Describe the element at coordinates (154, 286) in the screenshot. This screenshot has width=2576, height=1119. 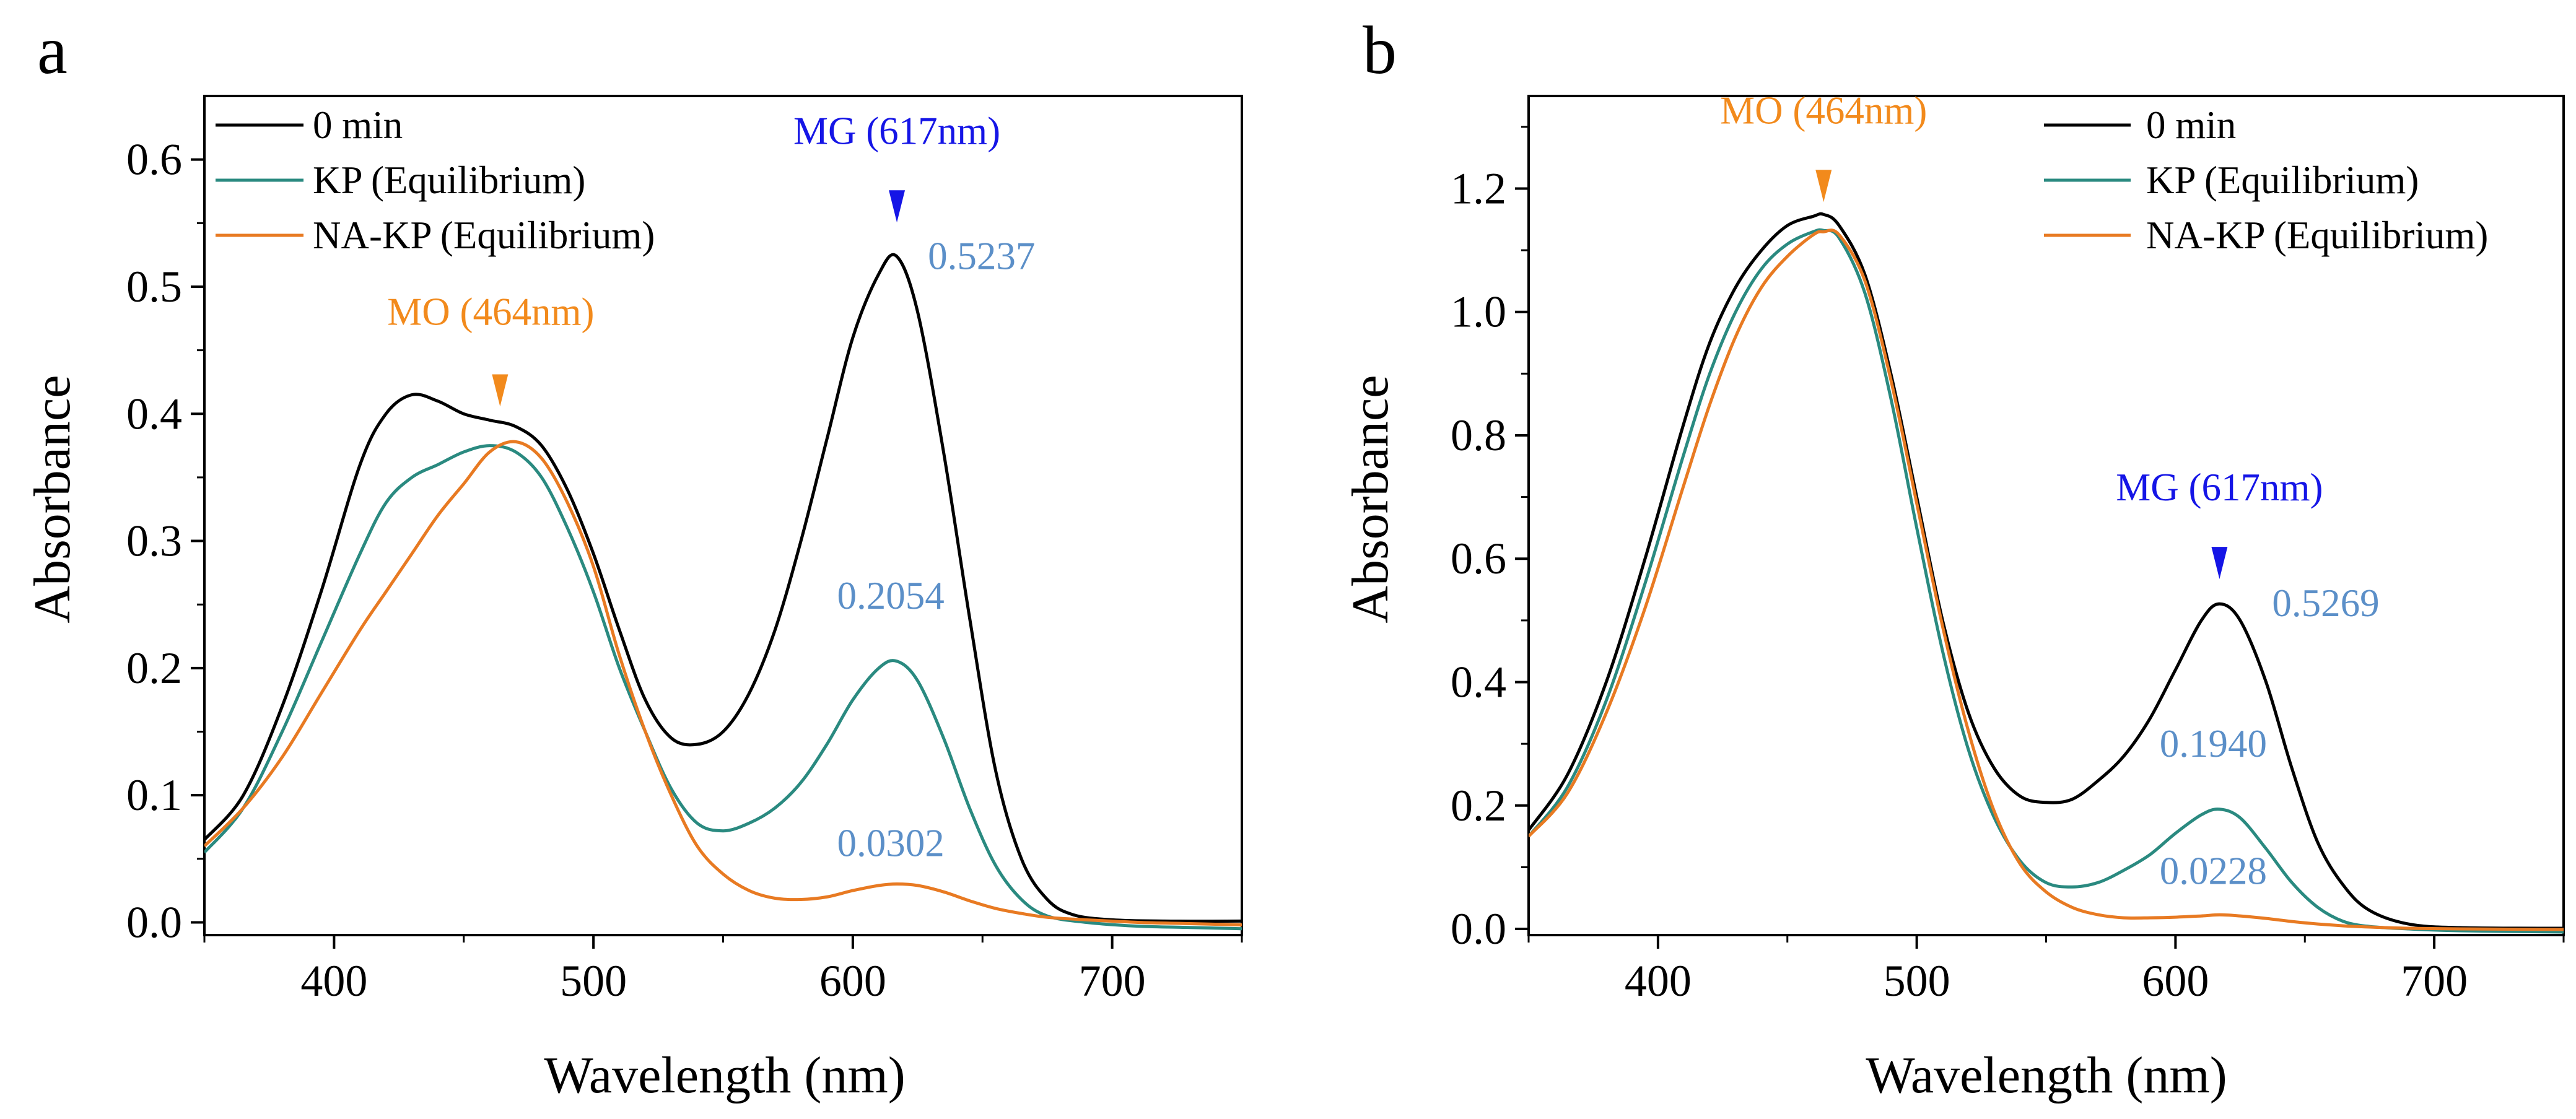
I see `y-tick-label: 0.5` at that location.